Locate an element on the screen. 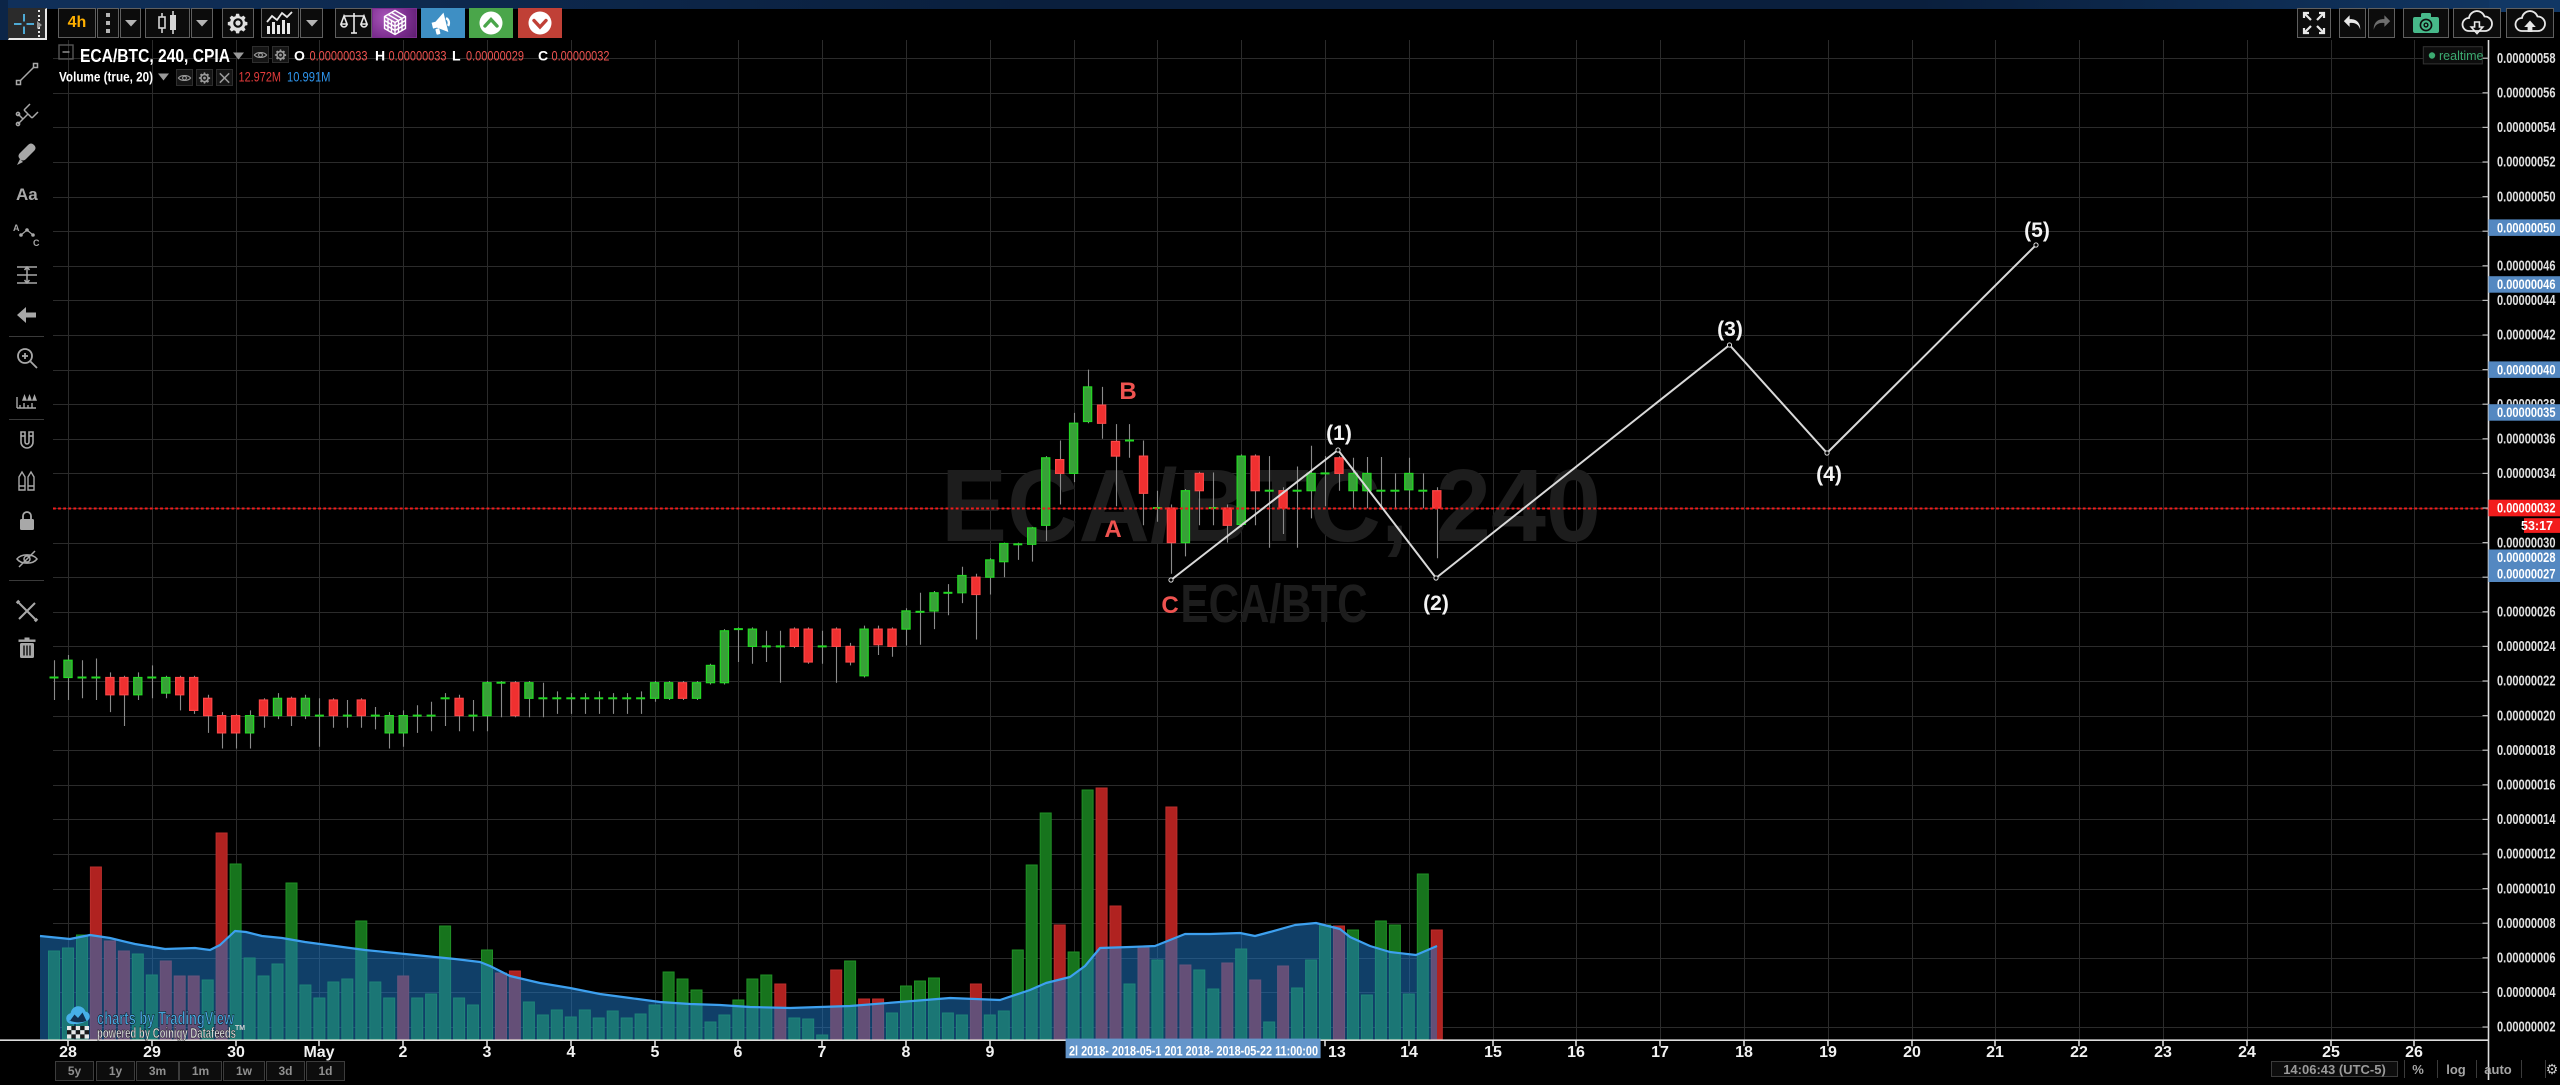 The height and width of the screenshot is (1085, 2560). svg-text: (5) is located at coordinates (2037, 230).